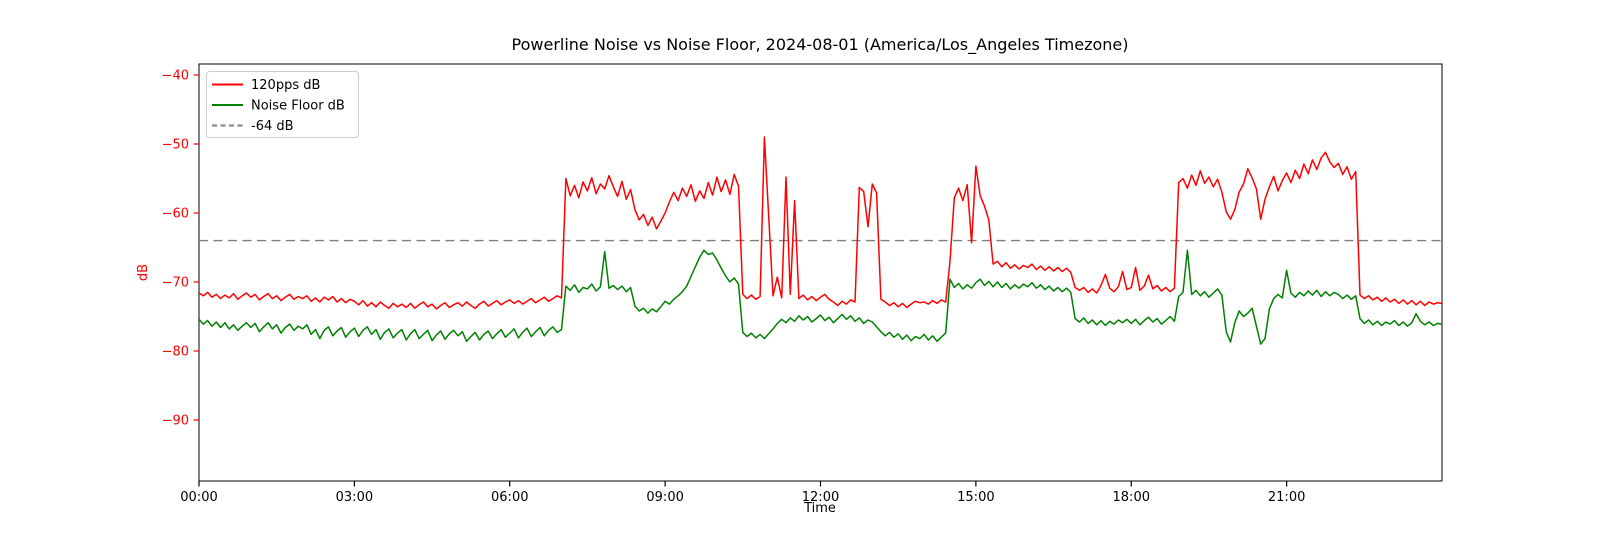  I want to click on y-axis-ticks: −40 −50 −60 −70 −80 −90, so click(180, 249).